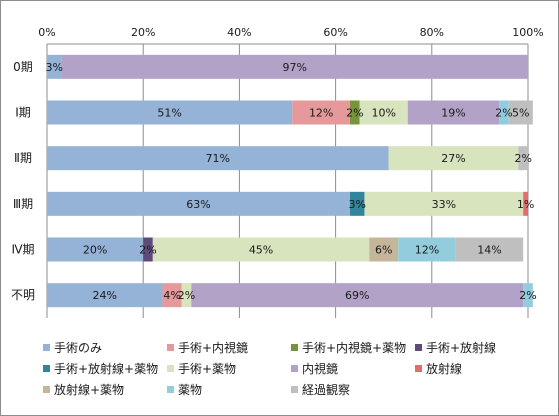 The image size is (559, 416). I want to click on data-label: 24%, so click(104, 295).